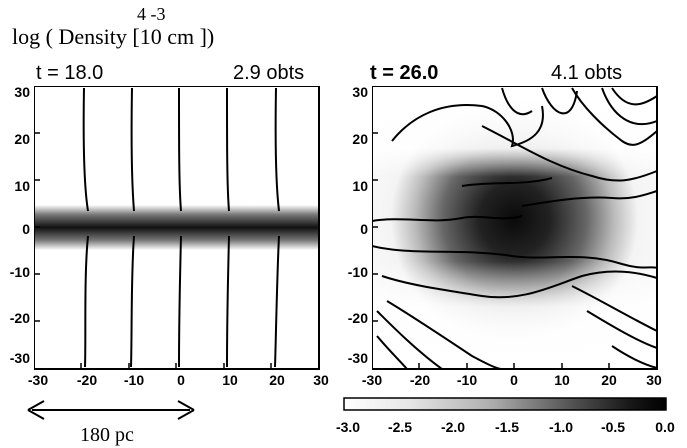  I want to click on colorbar, so click(505, 404).